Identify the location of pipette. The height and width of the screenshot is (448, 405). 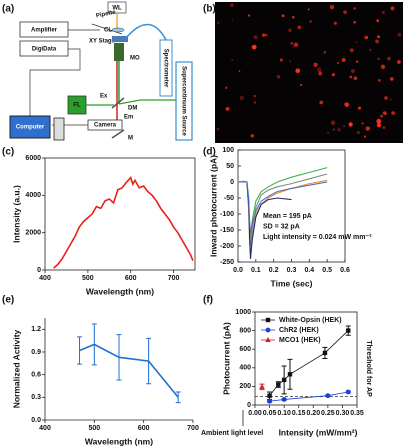
(107, 29).